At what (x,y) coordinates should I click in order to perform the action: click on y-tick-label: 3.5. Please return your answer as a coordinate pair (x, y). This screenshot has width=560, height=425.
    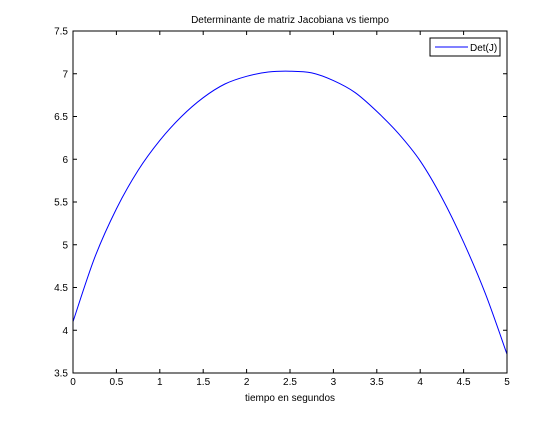
    Looking at the image, I should click on (61, 374).